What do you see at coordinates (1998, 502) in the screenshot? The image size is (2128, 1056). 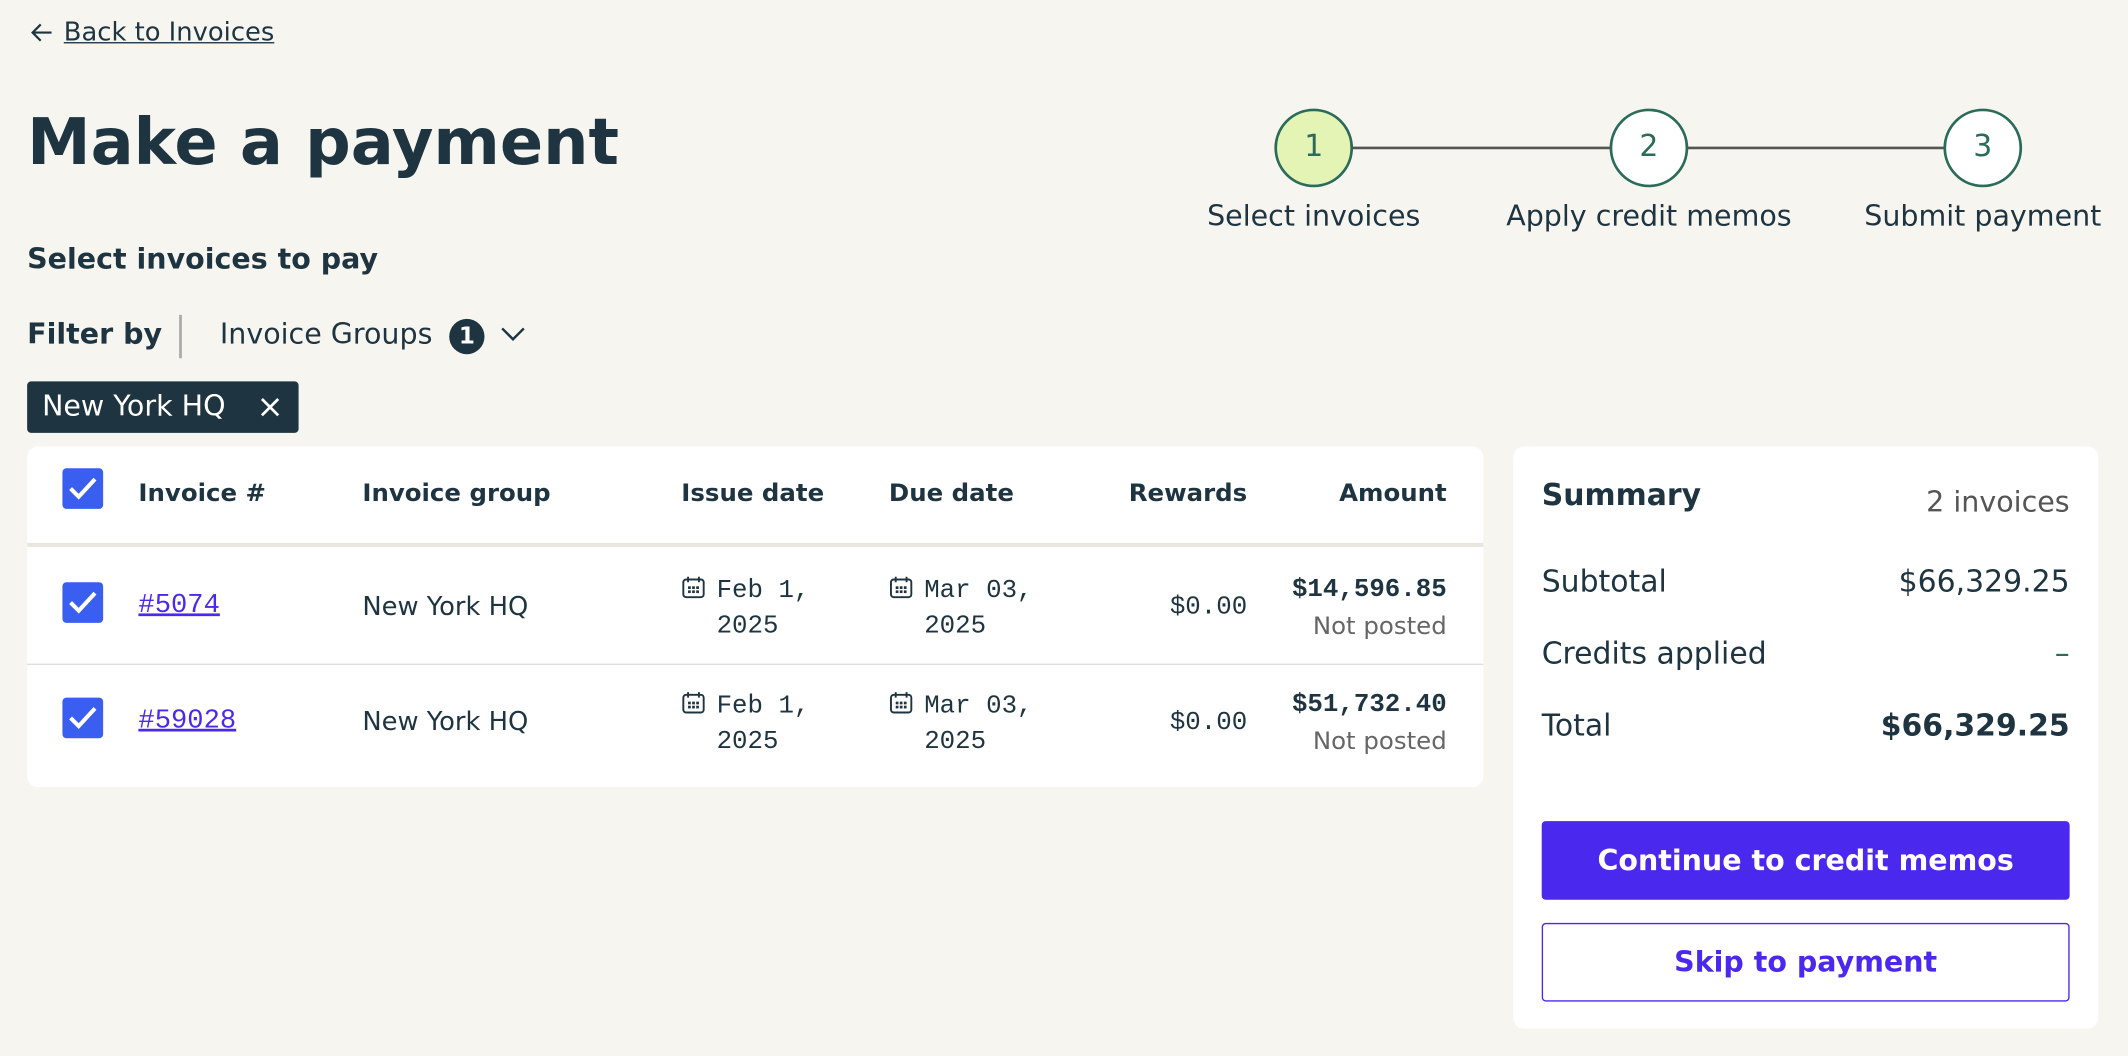 I see `summary-count: 2 invoices` at bounding box center [1998, 502].